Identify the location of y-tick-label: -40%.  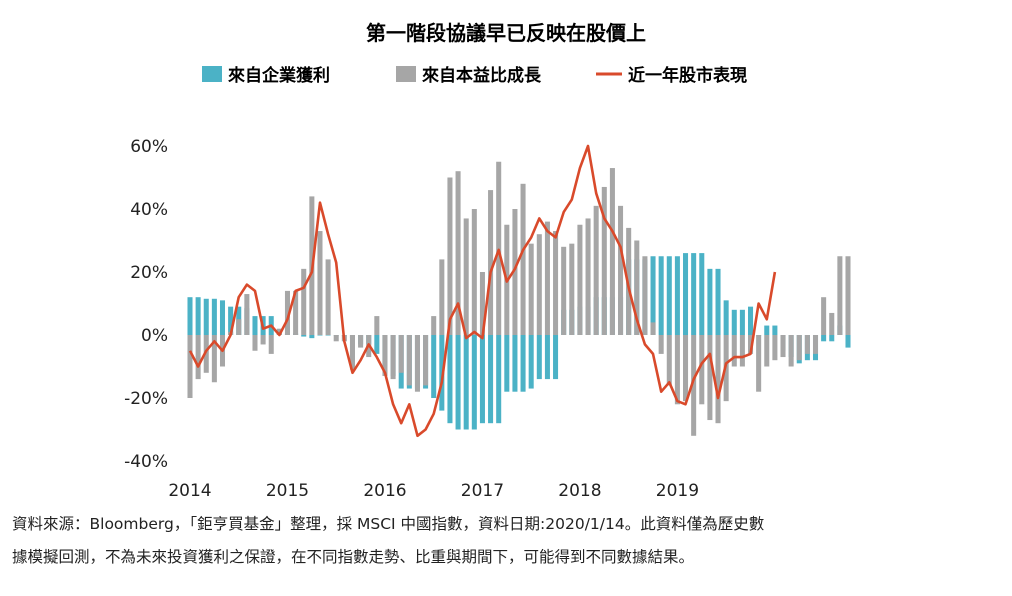
(146, 462).